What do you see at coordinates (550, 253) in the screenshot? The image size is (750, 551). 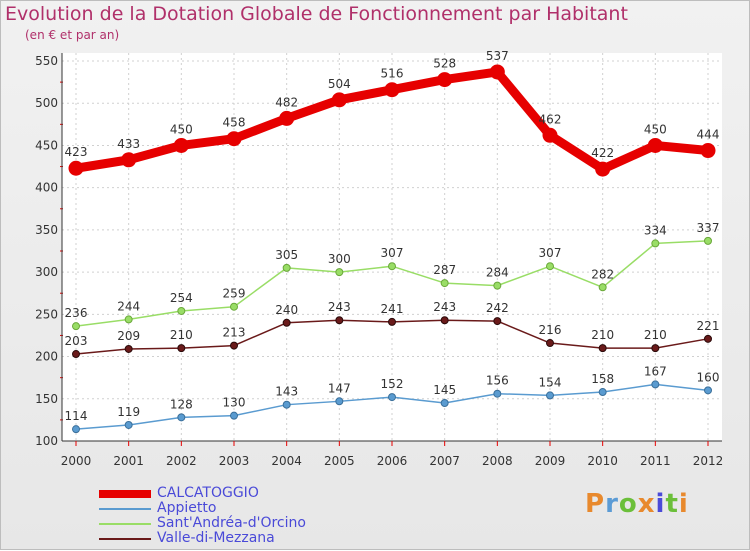 I see `data-label: 307` at bounding box center [550, 253].